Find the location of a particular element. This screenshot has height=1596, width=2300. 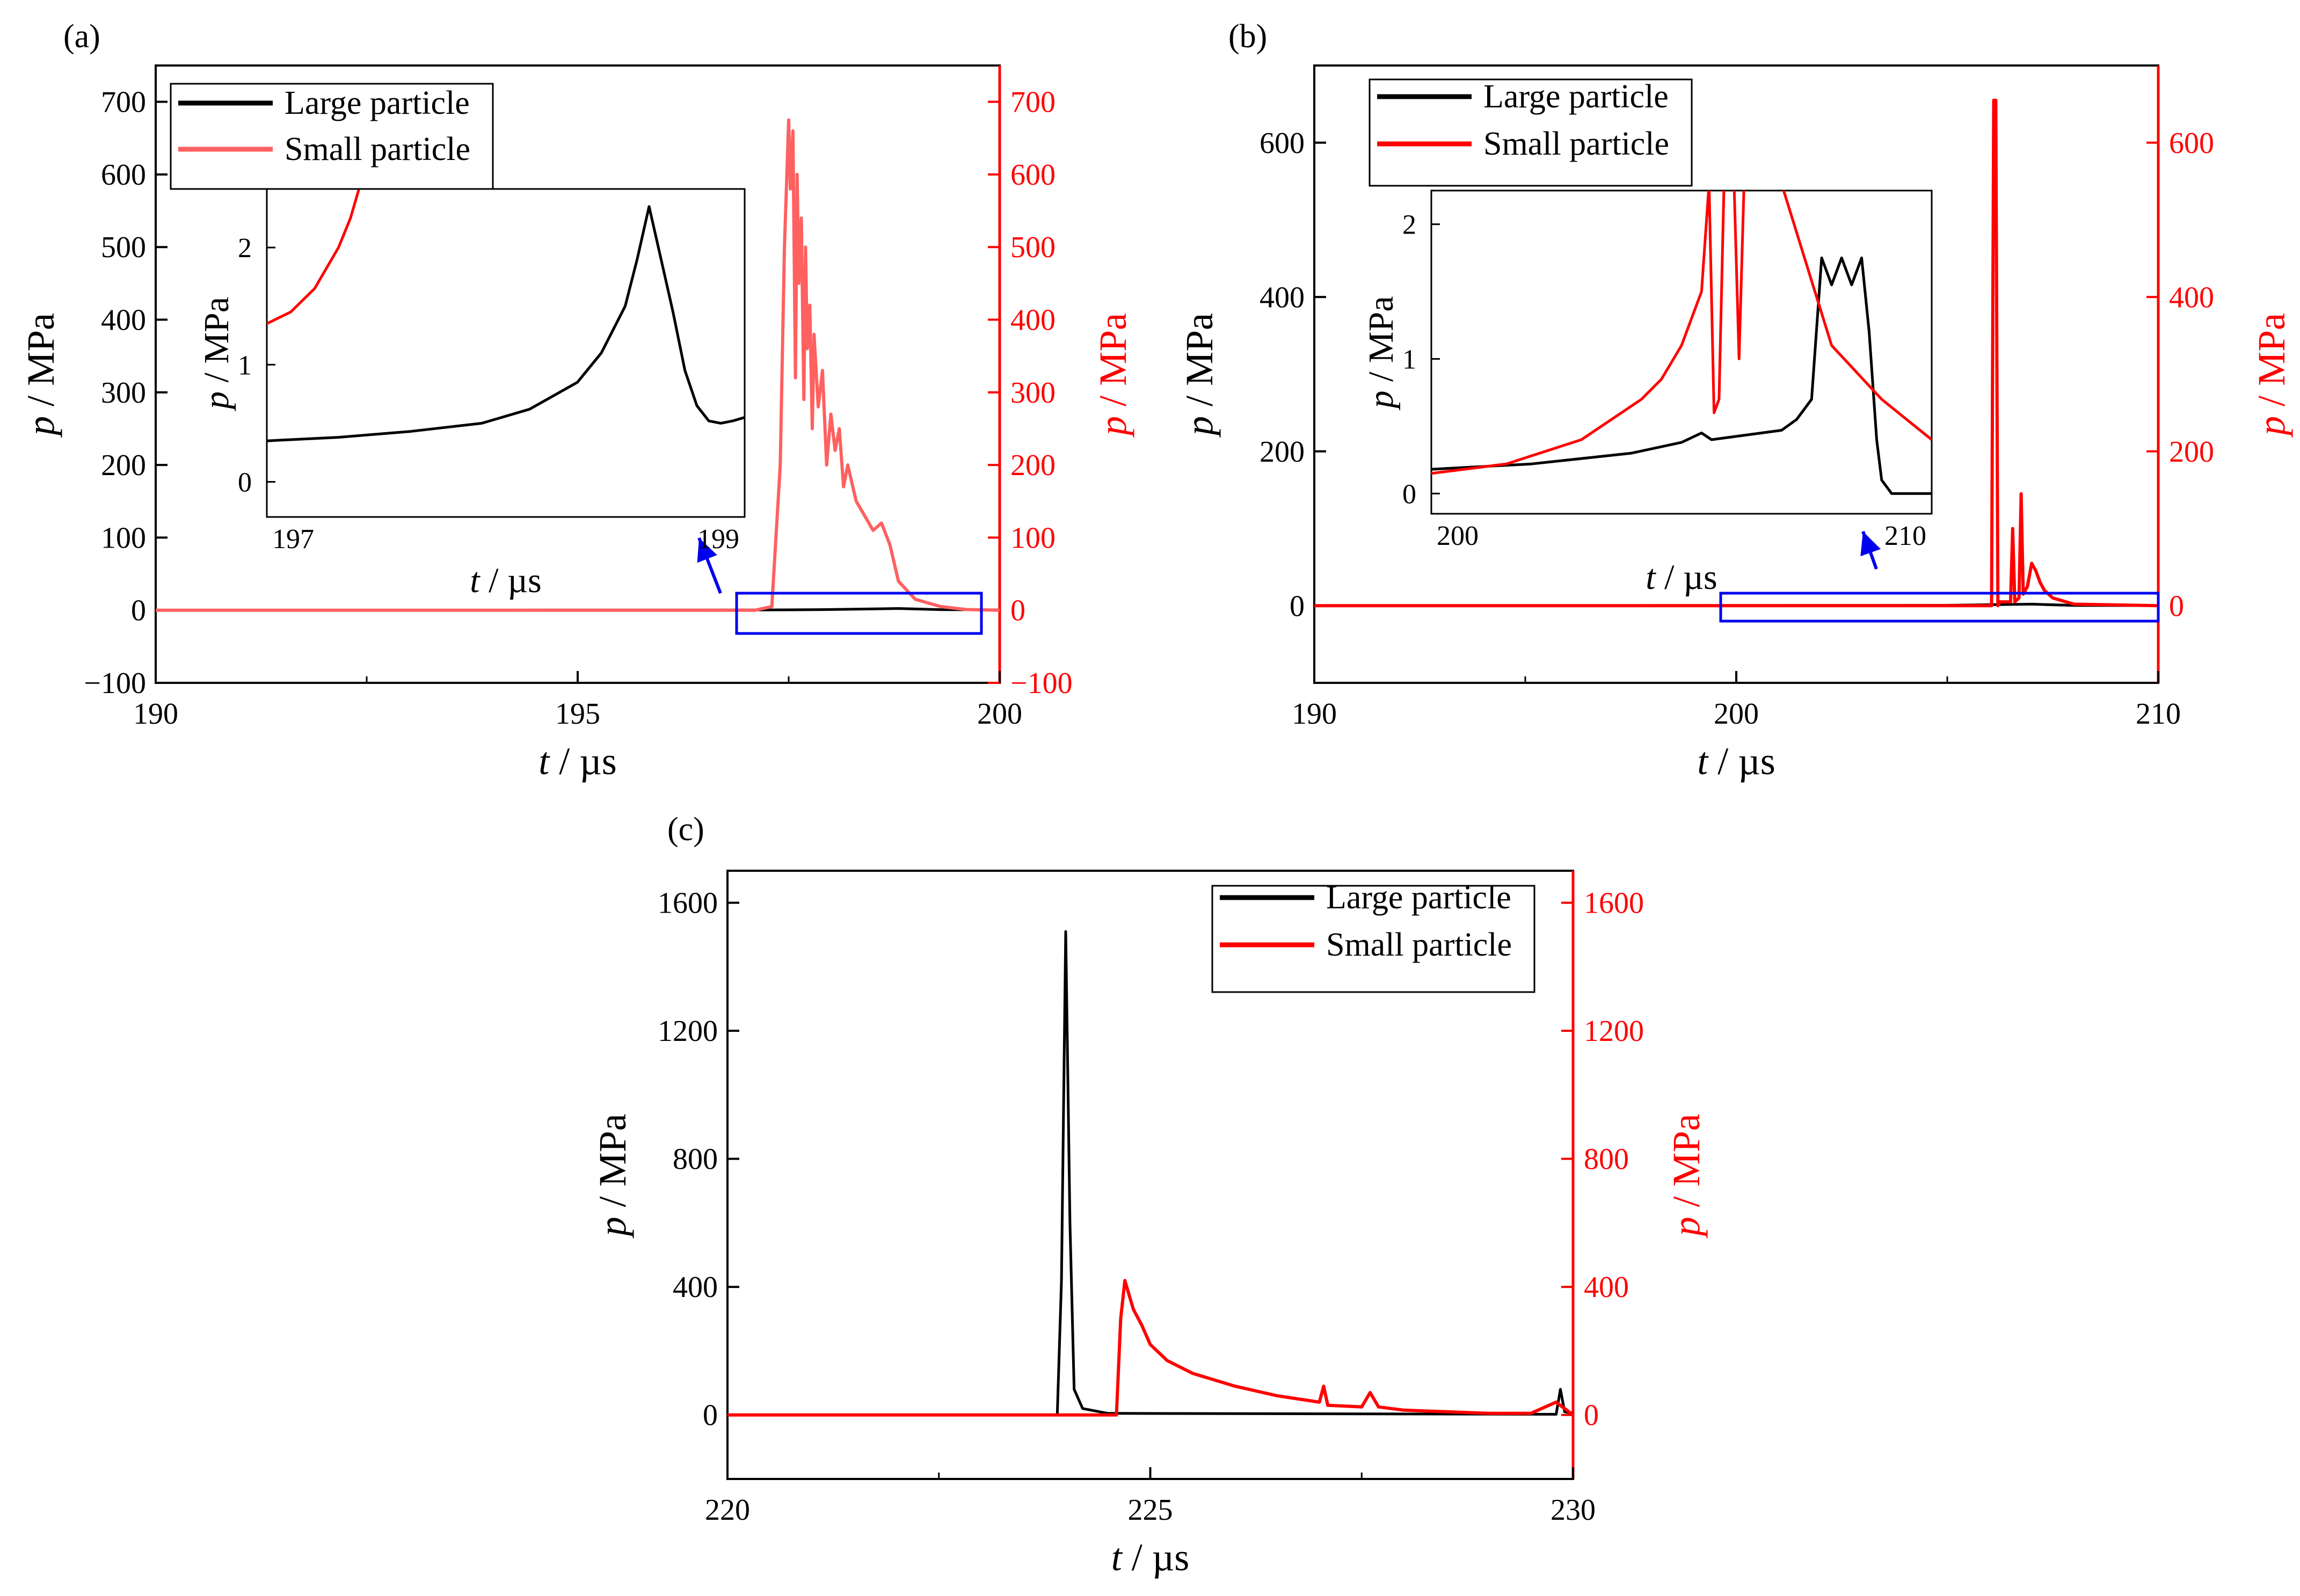

y-axis-label-right: p / MPa is located at coordinates (1686, 1175).